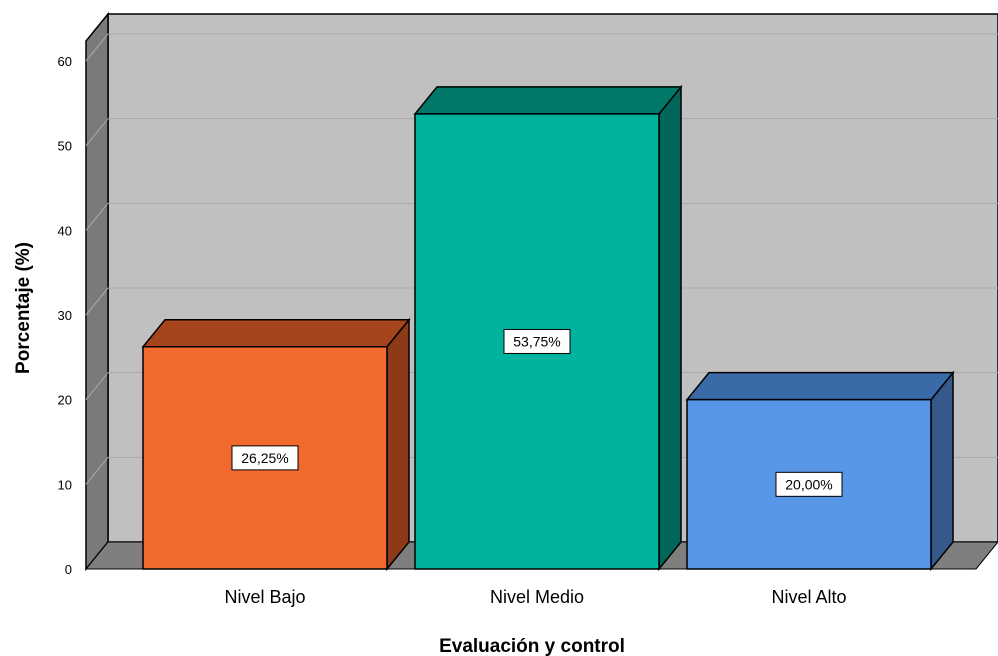  I want to click on y-tick-labels: 0 10 20 30 40 50 60, so click(65, 315).